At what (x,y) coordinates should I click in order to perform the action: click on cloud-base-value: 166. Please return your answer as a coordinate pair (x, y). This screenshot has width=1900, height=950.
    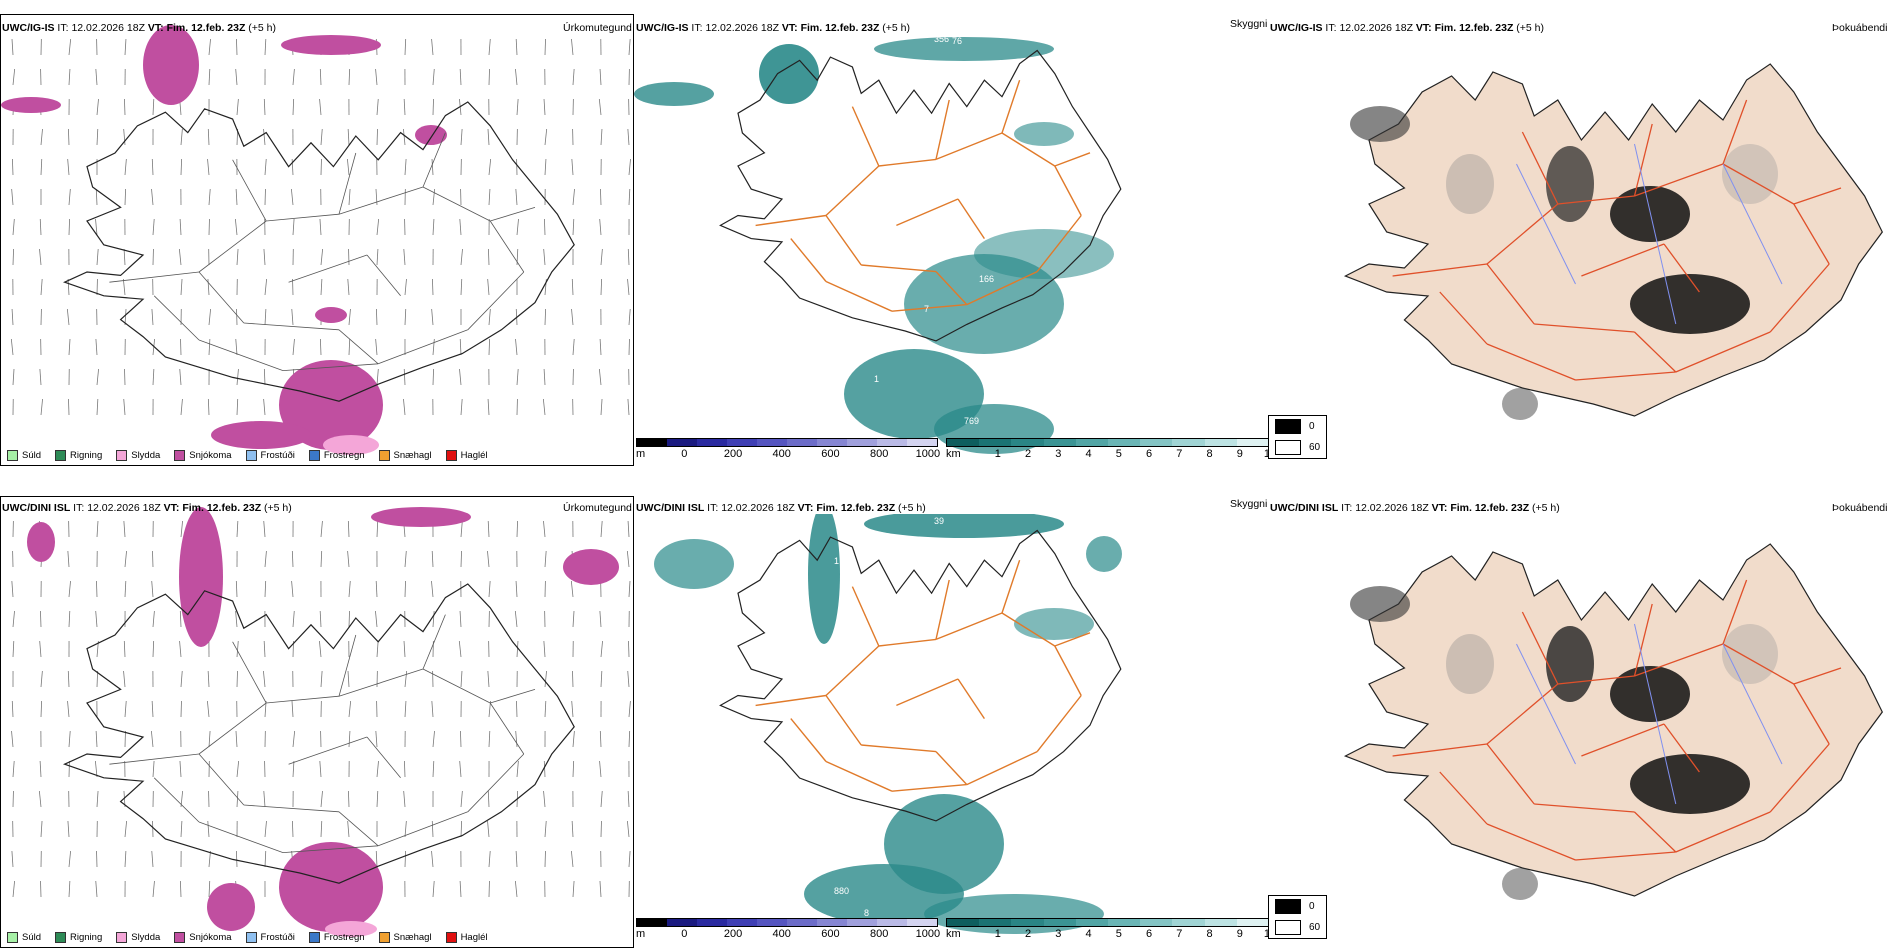
    Looking at the image, I should click on (986, 279).